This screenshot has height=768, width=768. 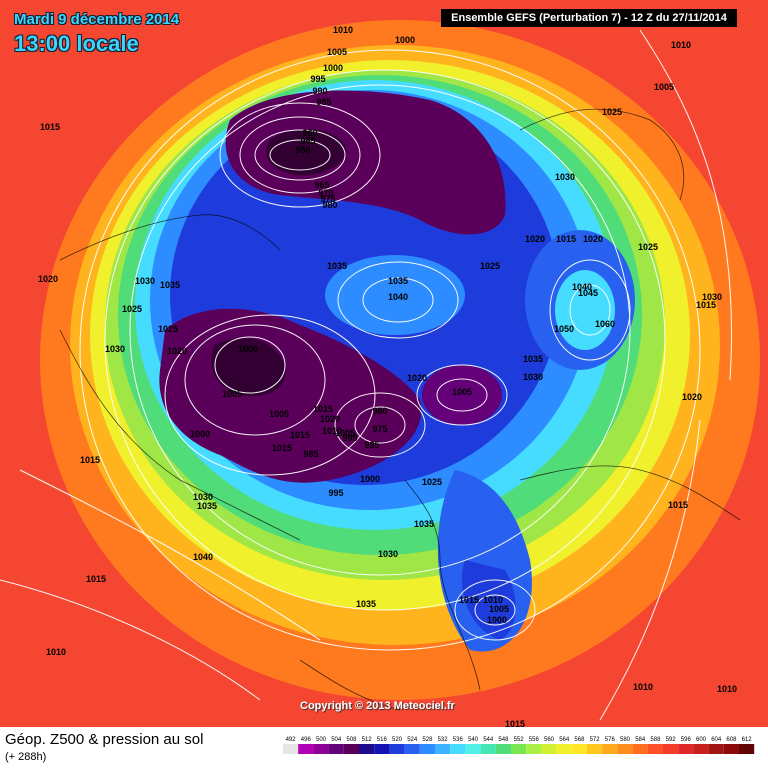 What do you see at coordinates (397, 740) in the screenshot?
I see `legend-value-label: 520` at bounding box center [397, 740].